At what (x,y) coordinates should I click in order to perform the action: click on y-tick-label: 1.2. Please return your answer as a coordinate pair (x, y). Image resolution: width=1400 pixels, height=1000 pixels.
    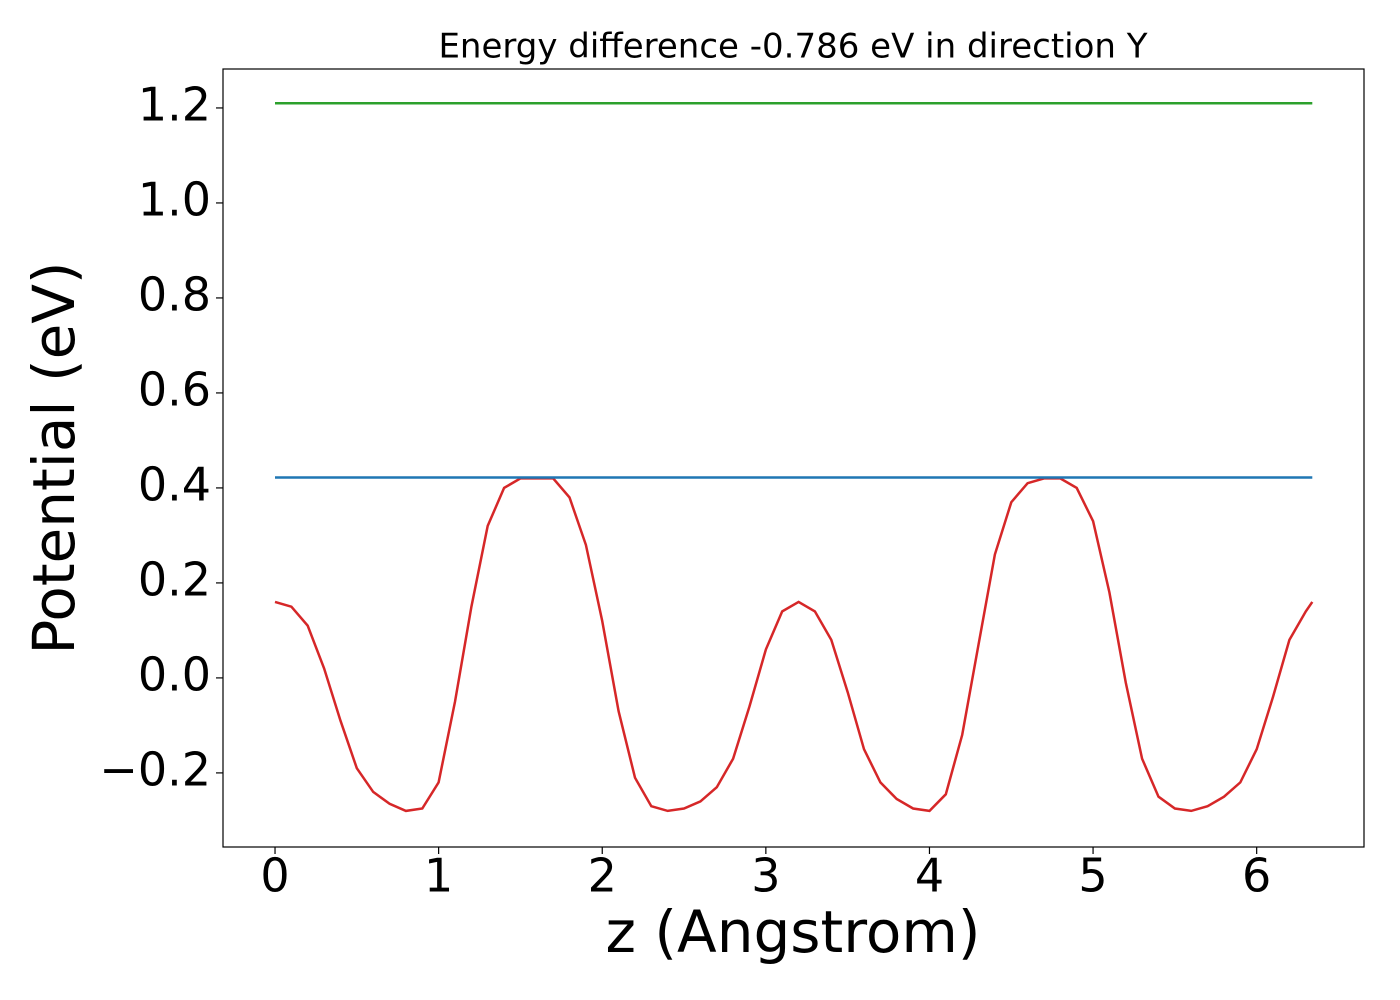
    Looking at the image, I should click on (174, 104).